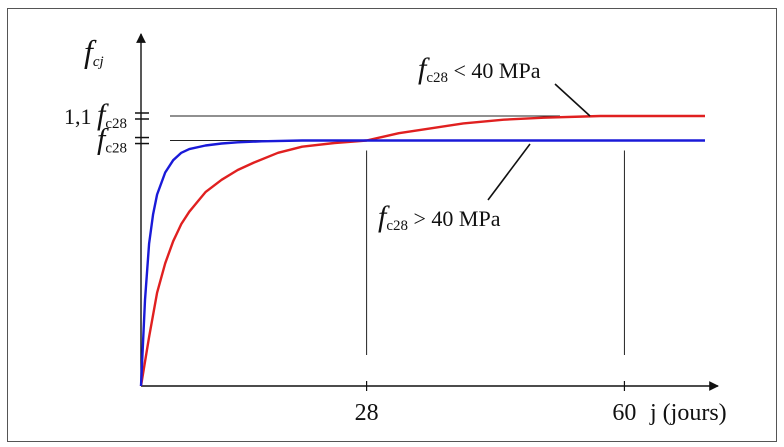  I want to click on x-axis-label: j (jours), so click(688, 413).